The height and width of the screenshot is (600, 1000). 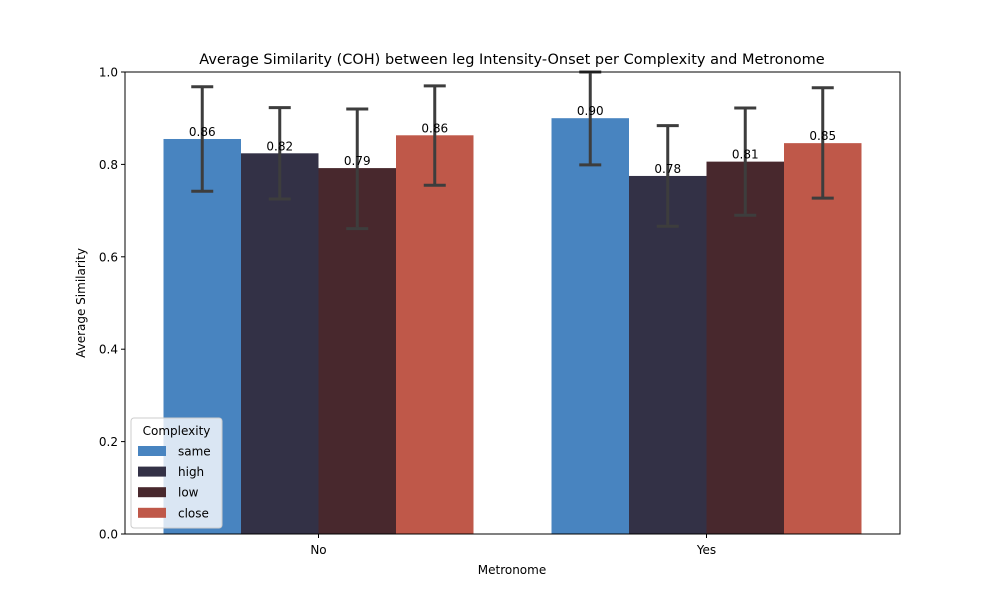 What do you see at coordinates (434, 128) in the screenshot?
I see `data-label-close-no: 0.86` at bounding box center [434, 128].